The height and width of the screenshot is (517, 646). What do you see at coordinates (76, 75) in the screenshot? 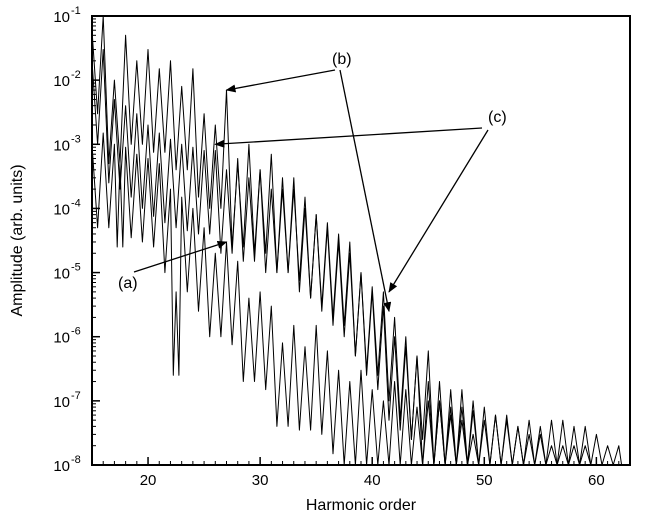
I see `y-tick-exponent: -2` at bounding box center [76, 75].